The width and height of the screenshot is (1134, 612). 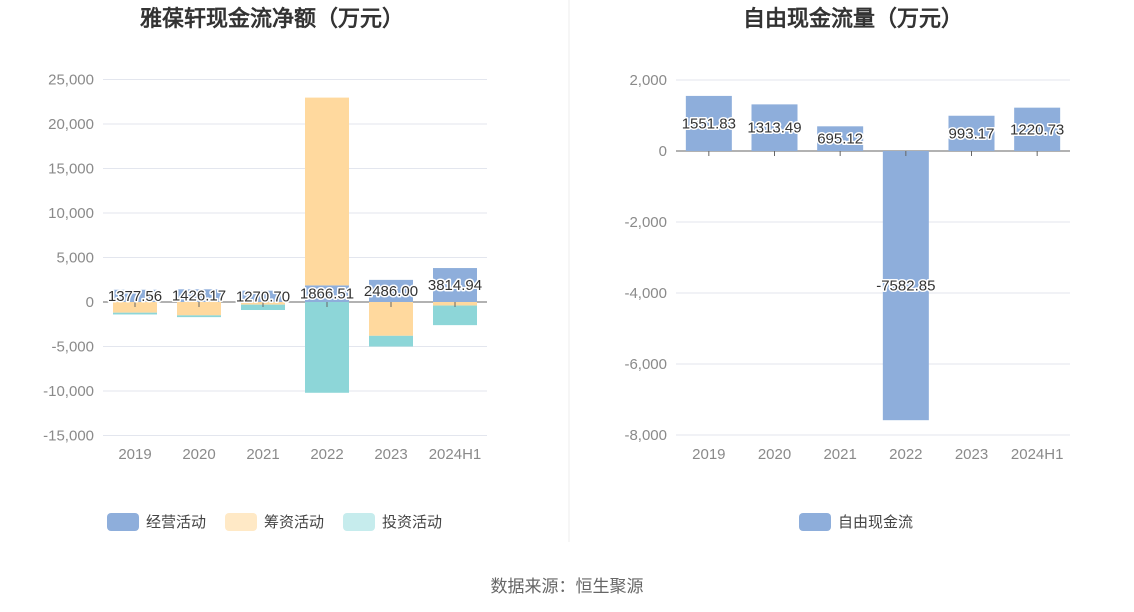 I want to click on y-tick-label: -2,000, so click(x=645, y=222).